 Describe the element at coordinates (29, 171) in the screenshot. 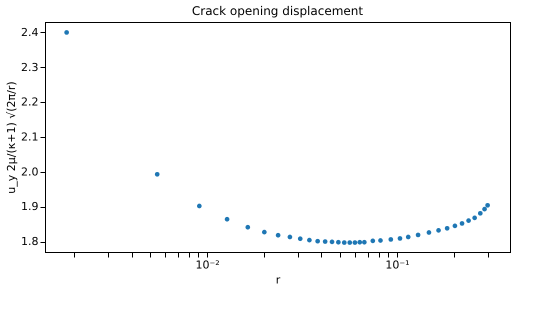

I see `y-tick-label: 2.0` at that location.